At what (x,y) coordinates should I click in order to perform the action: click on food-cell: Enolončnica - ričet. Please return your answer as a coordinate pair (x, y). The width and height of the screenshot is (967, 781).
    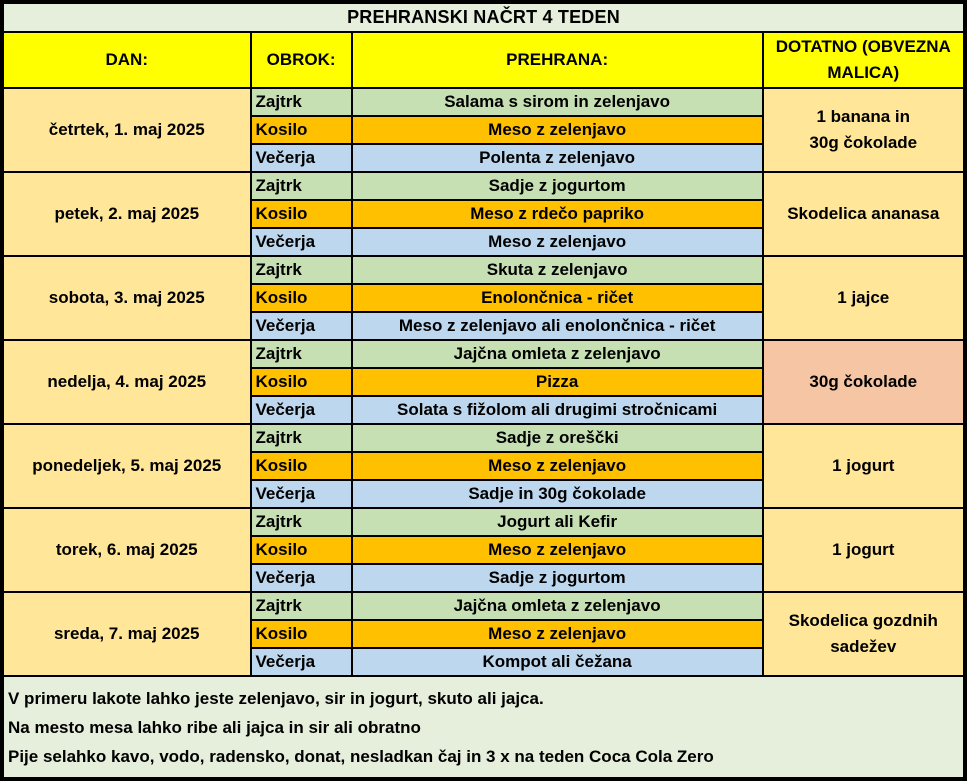
    Looking at the image, I should click on (557, 298).